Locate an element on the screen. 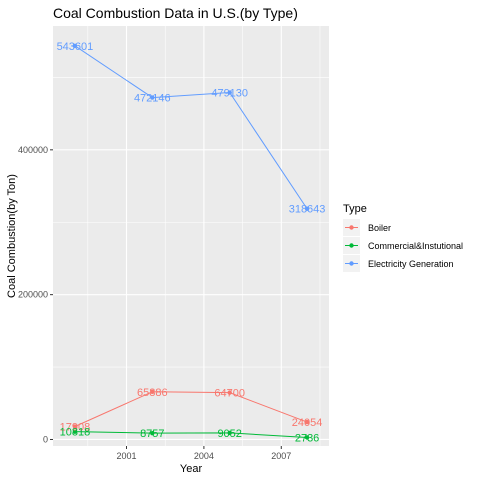  data-label: 543601 is located at coordinates (75, 47).